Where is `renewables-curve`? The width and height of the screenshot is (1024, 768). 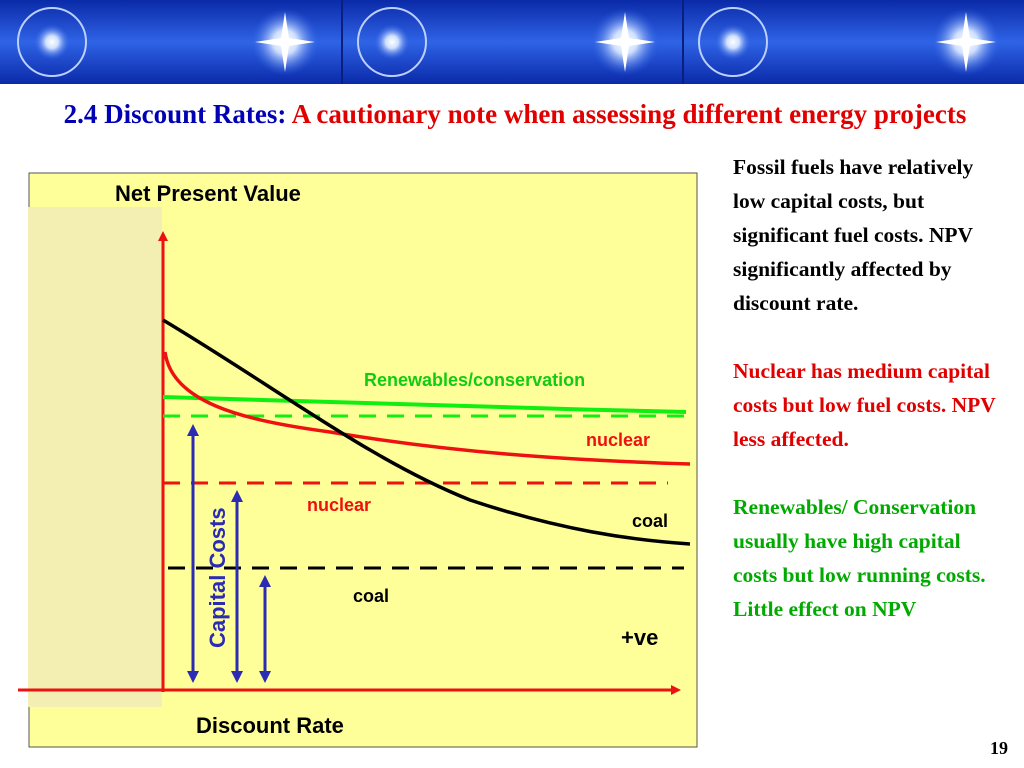 renewables-curve is located at coordinates (424, 404).